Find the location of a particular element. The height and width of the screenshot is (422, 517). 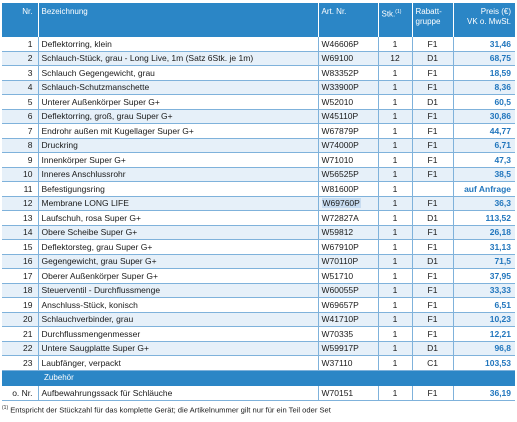

header-description: Bezeichnung is located at coordinates (178, 20).